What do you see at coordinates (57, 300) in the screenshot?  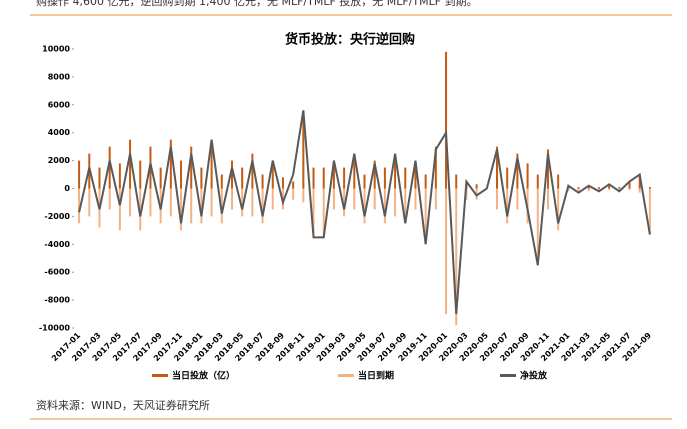 I see `y-tick-label: -8000` at bounding box center [57, 300].